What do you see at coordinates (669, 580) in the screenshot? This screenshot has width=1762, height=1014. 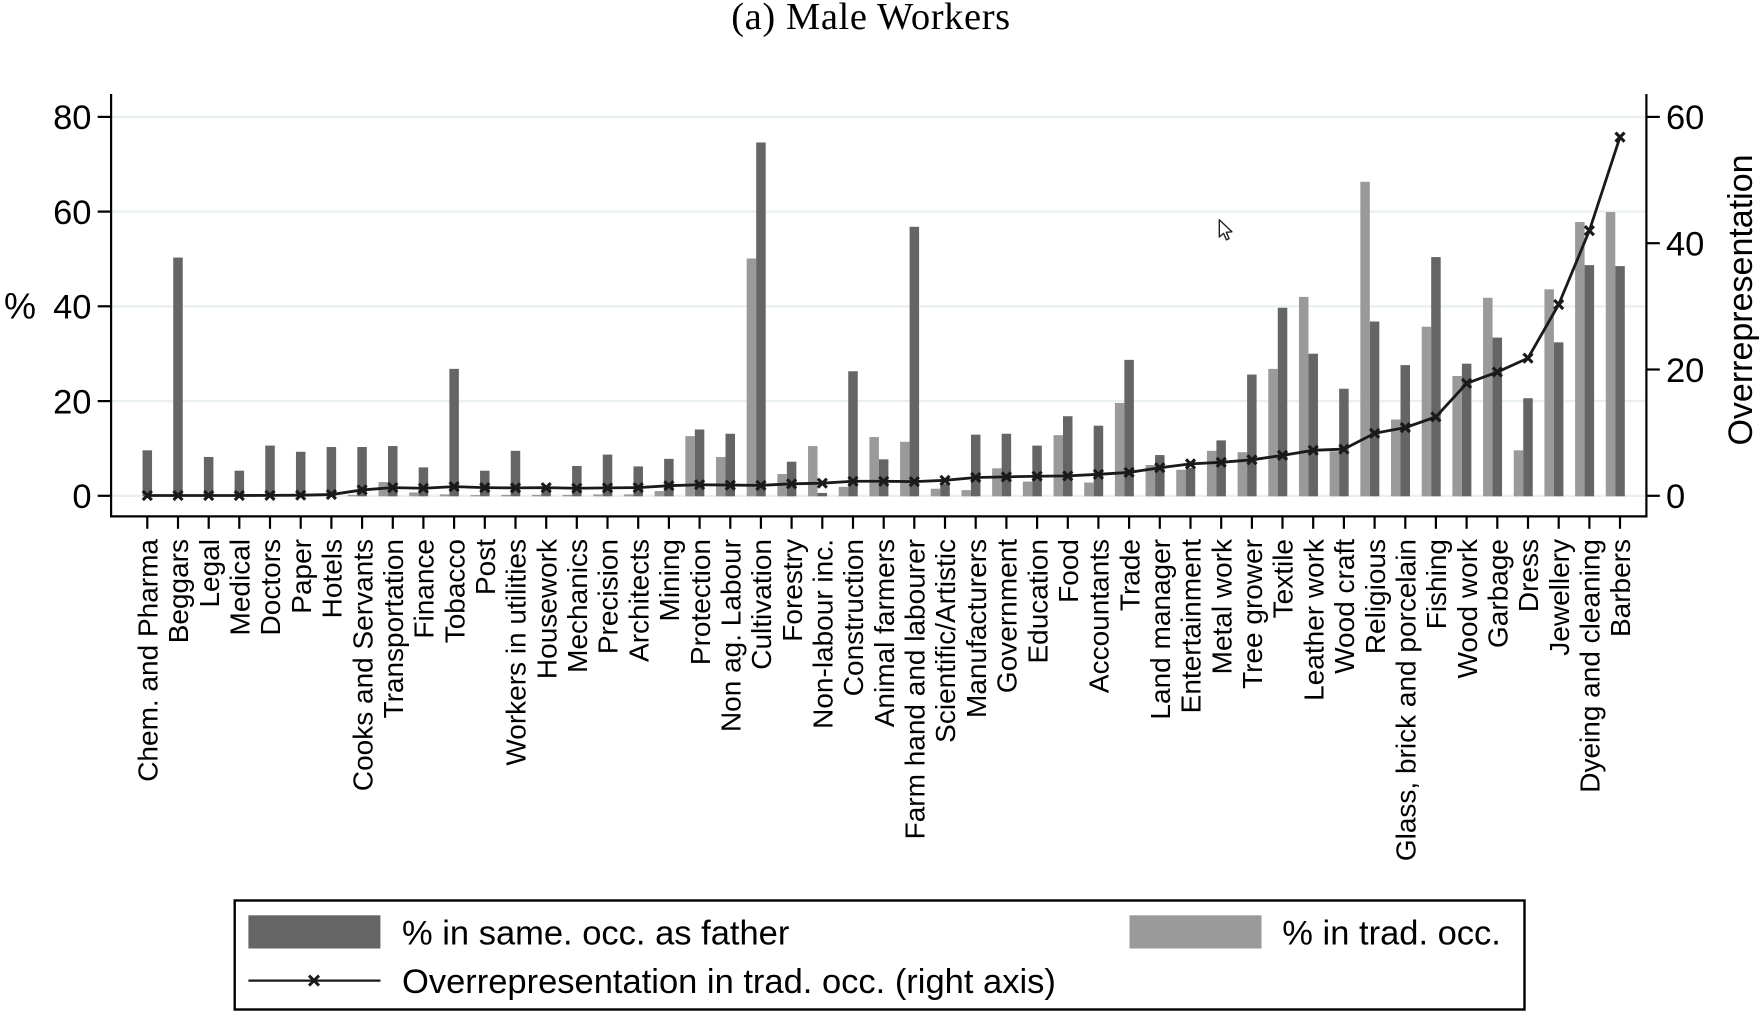 I see `svg-text: Mining` at bounding box center [669, 580].